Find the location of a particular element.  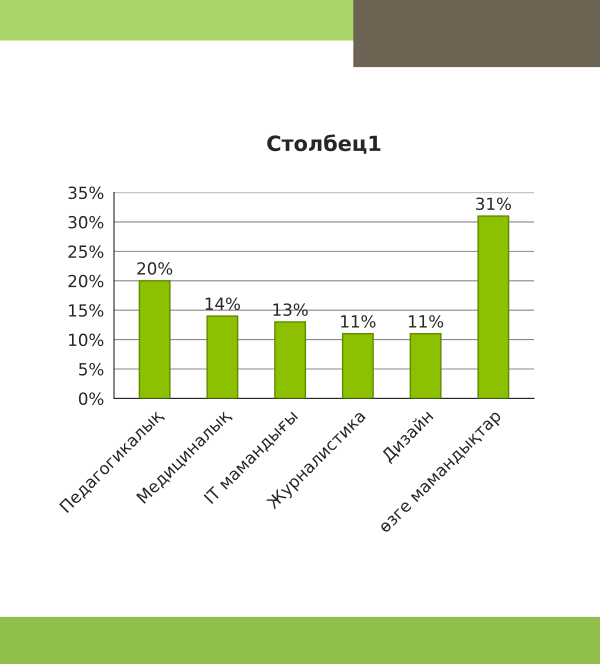

y-tick-label: 15% is located at coordinates (86, 310).